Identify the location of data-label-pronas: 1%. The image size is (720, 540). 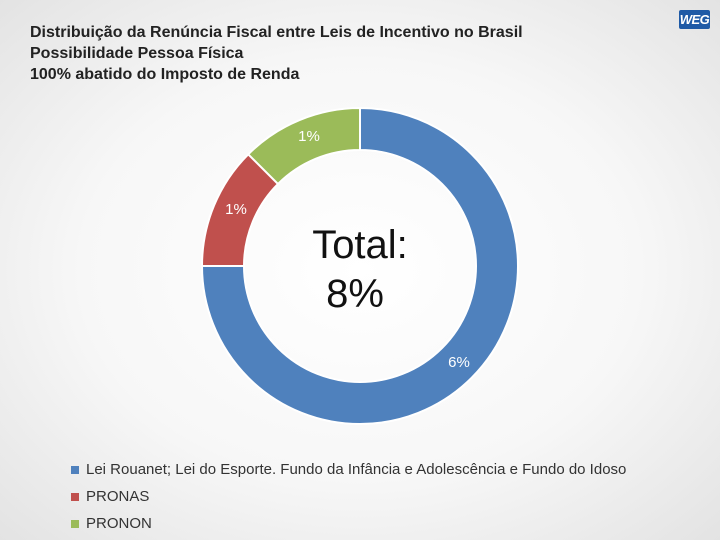
(236, 209).